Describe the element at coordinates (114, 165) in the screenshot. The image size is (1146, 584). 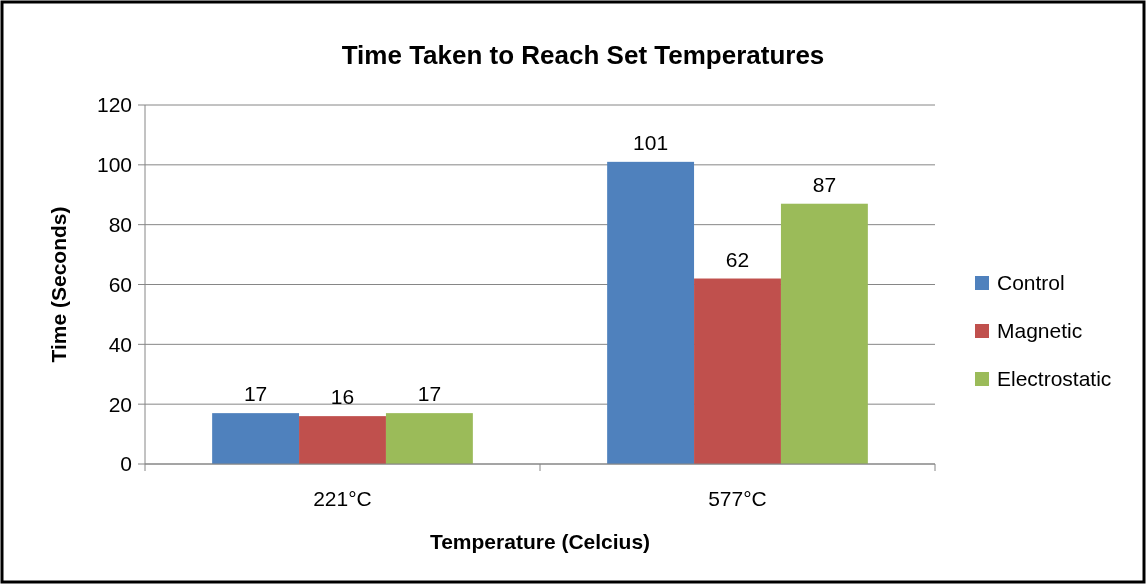
I see `y-tick-label: 100` at that location.